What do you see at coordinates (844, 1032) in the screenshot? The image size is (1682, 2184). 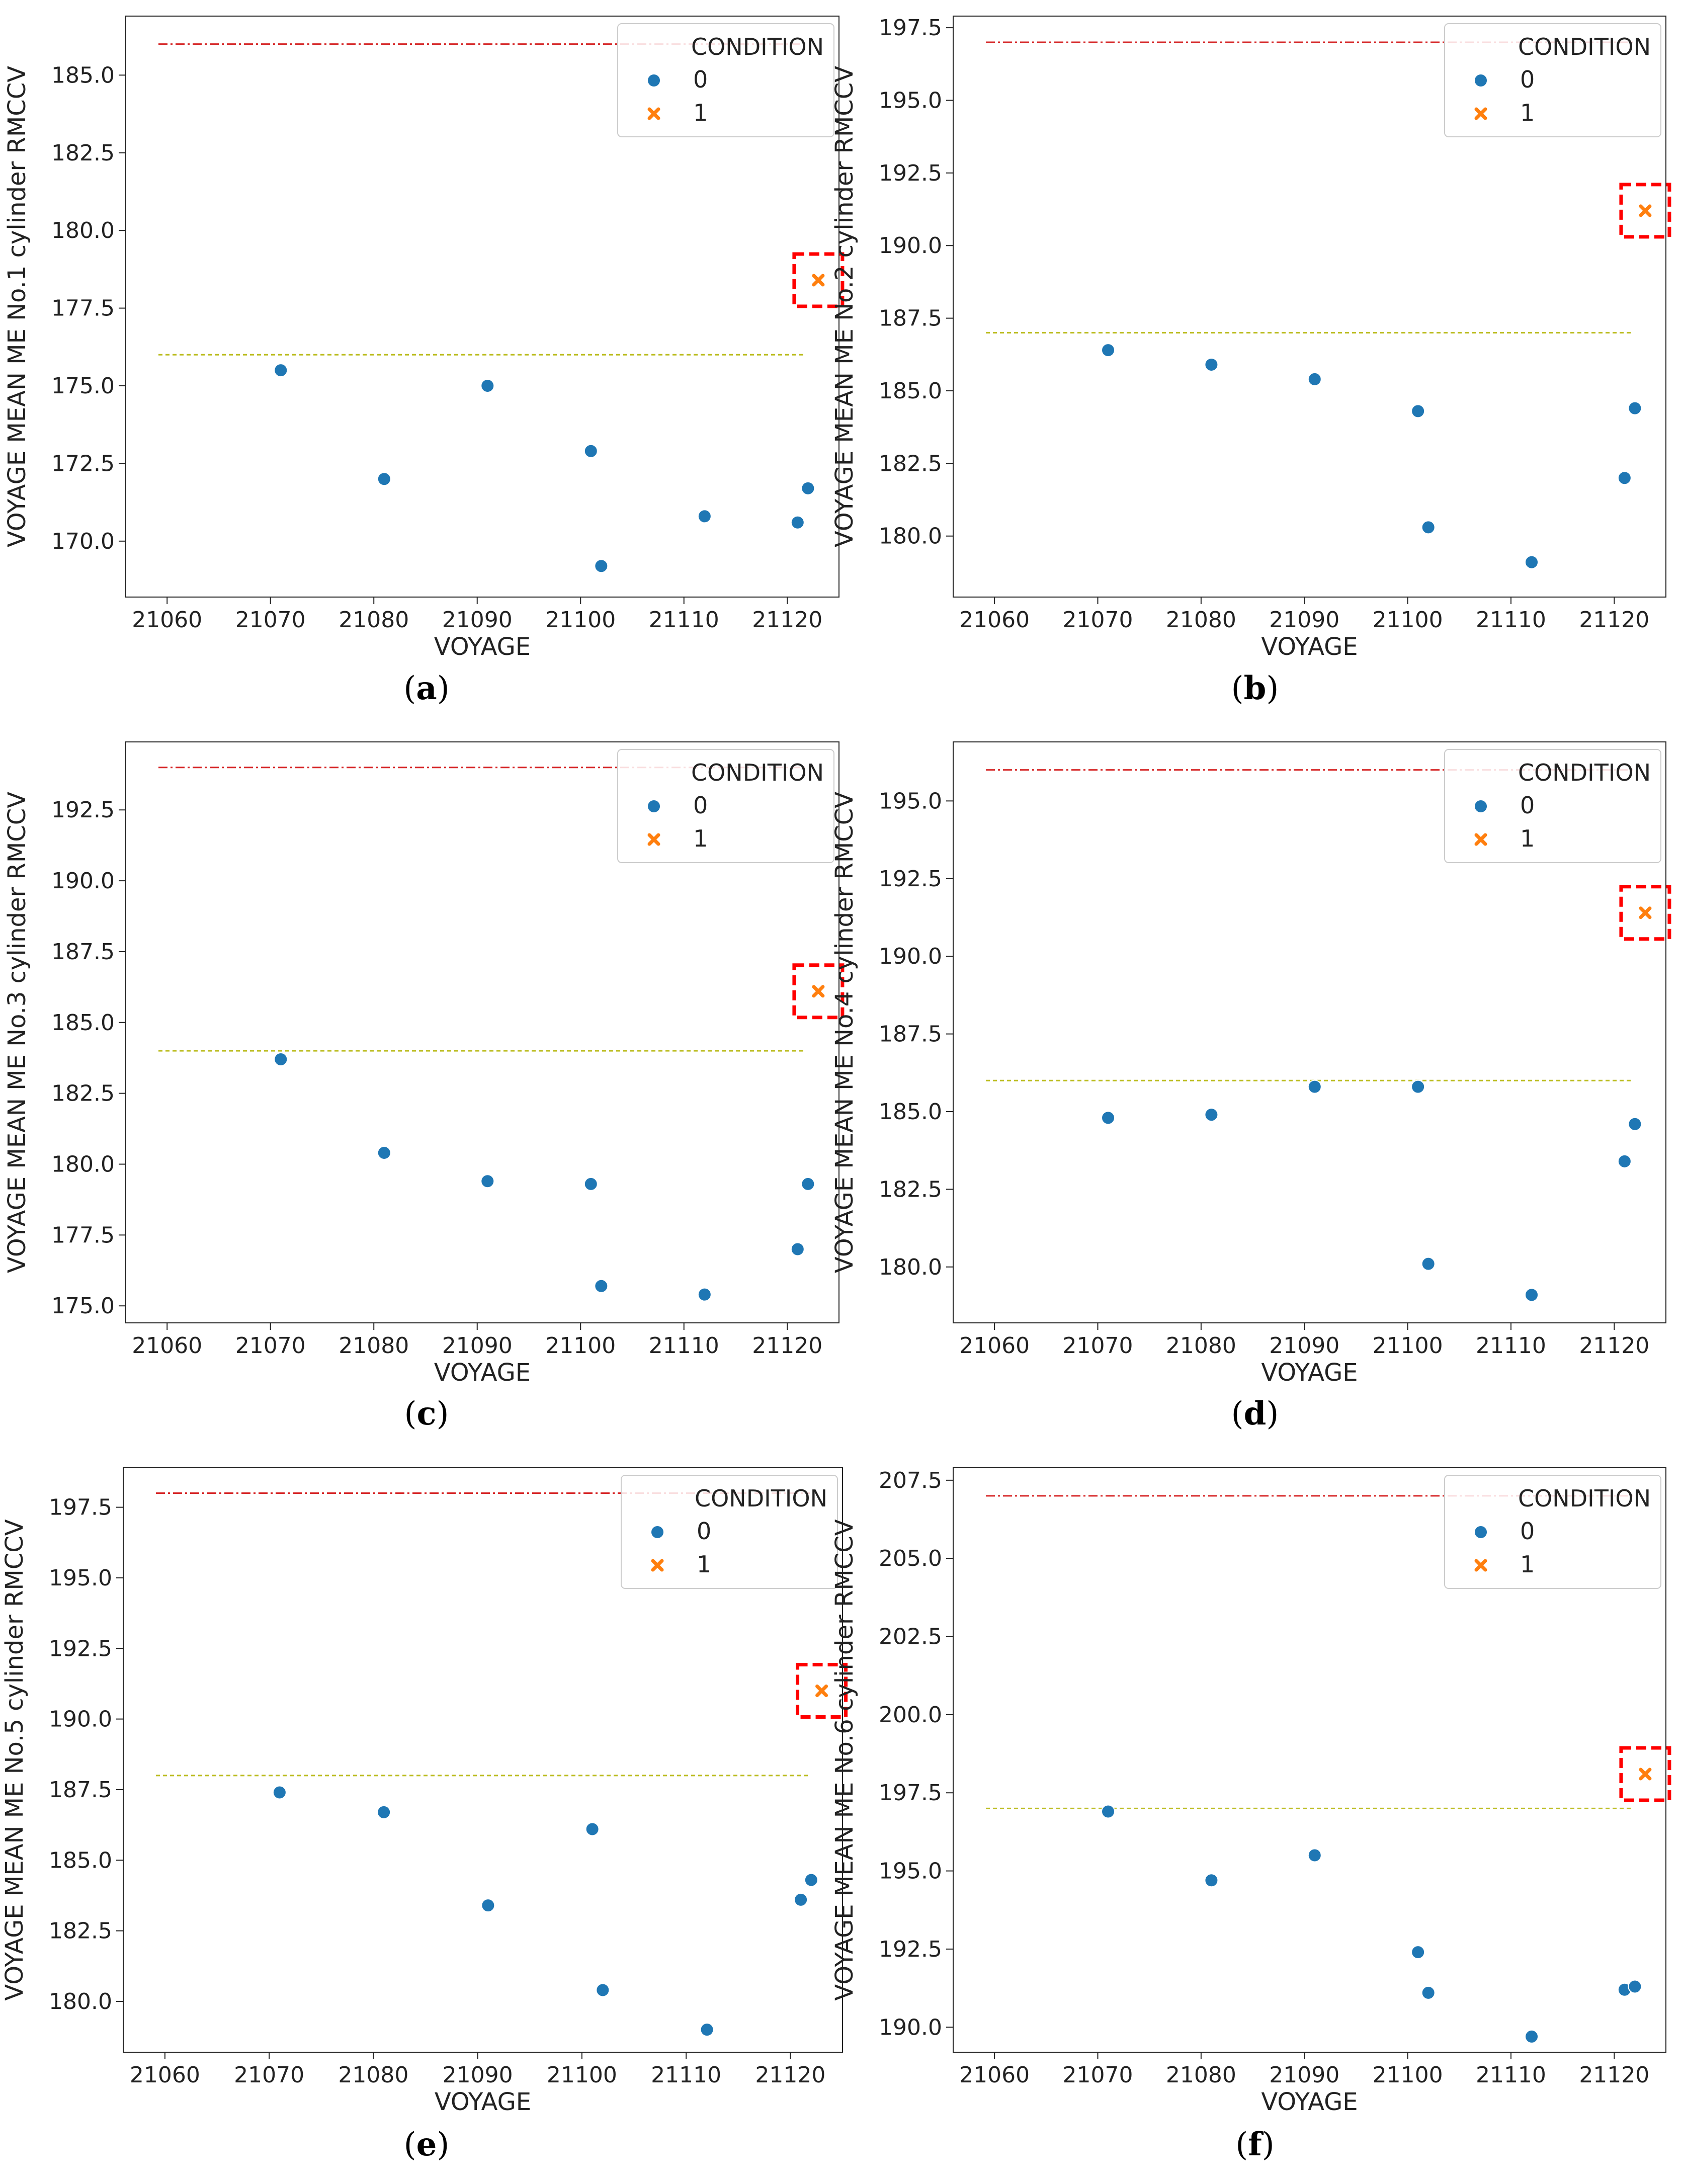 I see `y-axis-label: VOYAGE MEAN ME No.4 cylinder RMCCV` at bounding box center [844, 1032].